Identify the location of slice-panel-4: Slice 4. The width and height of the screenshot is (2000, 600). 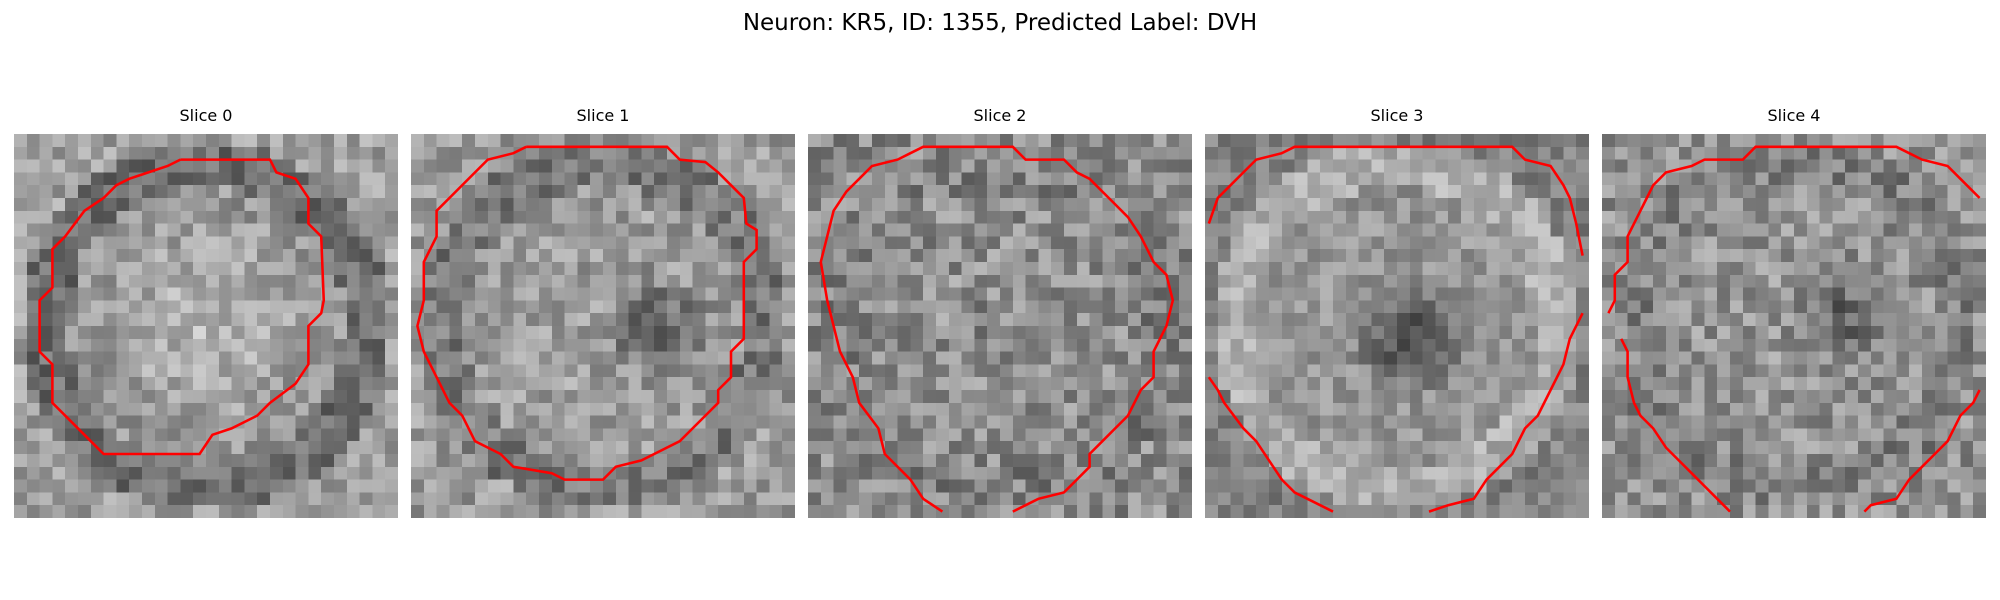
(1794, 312).